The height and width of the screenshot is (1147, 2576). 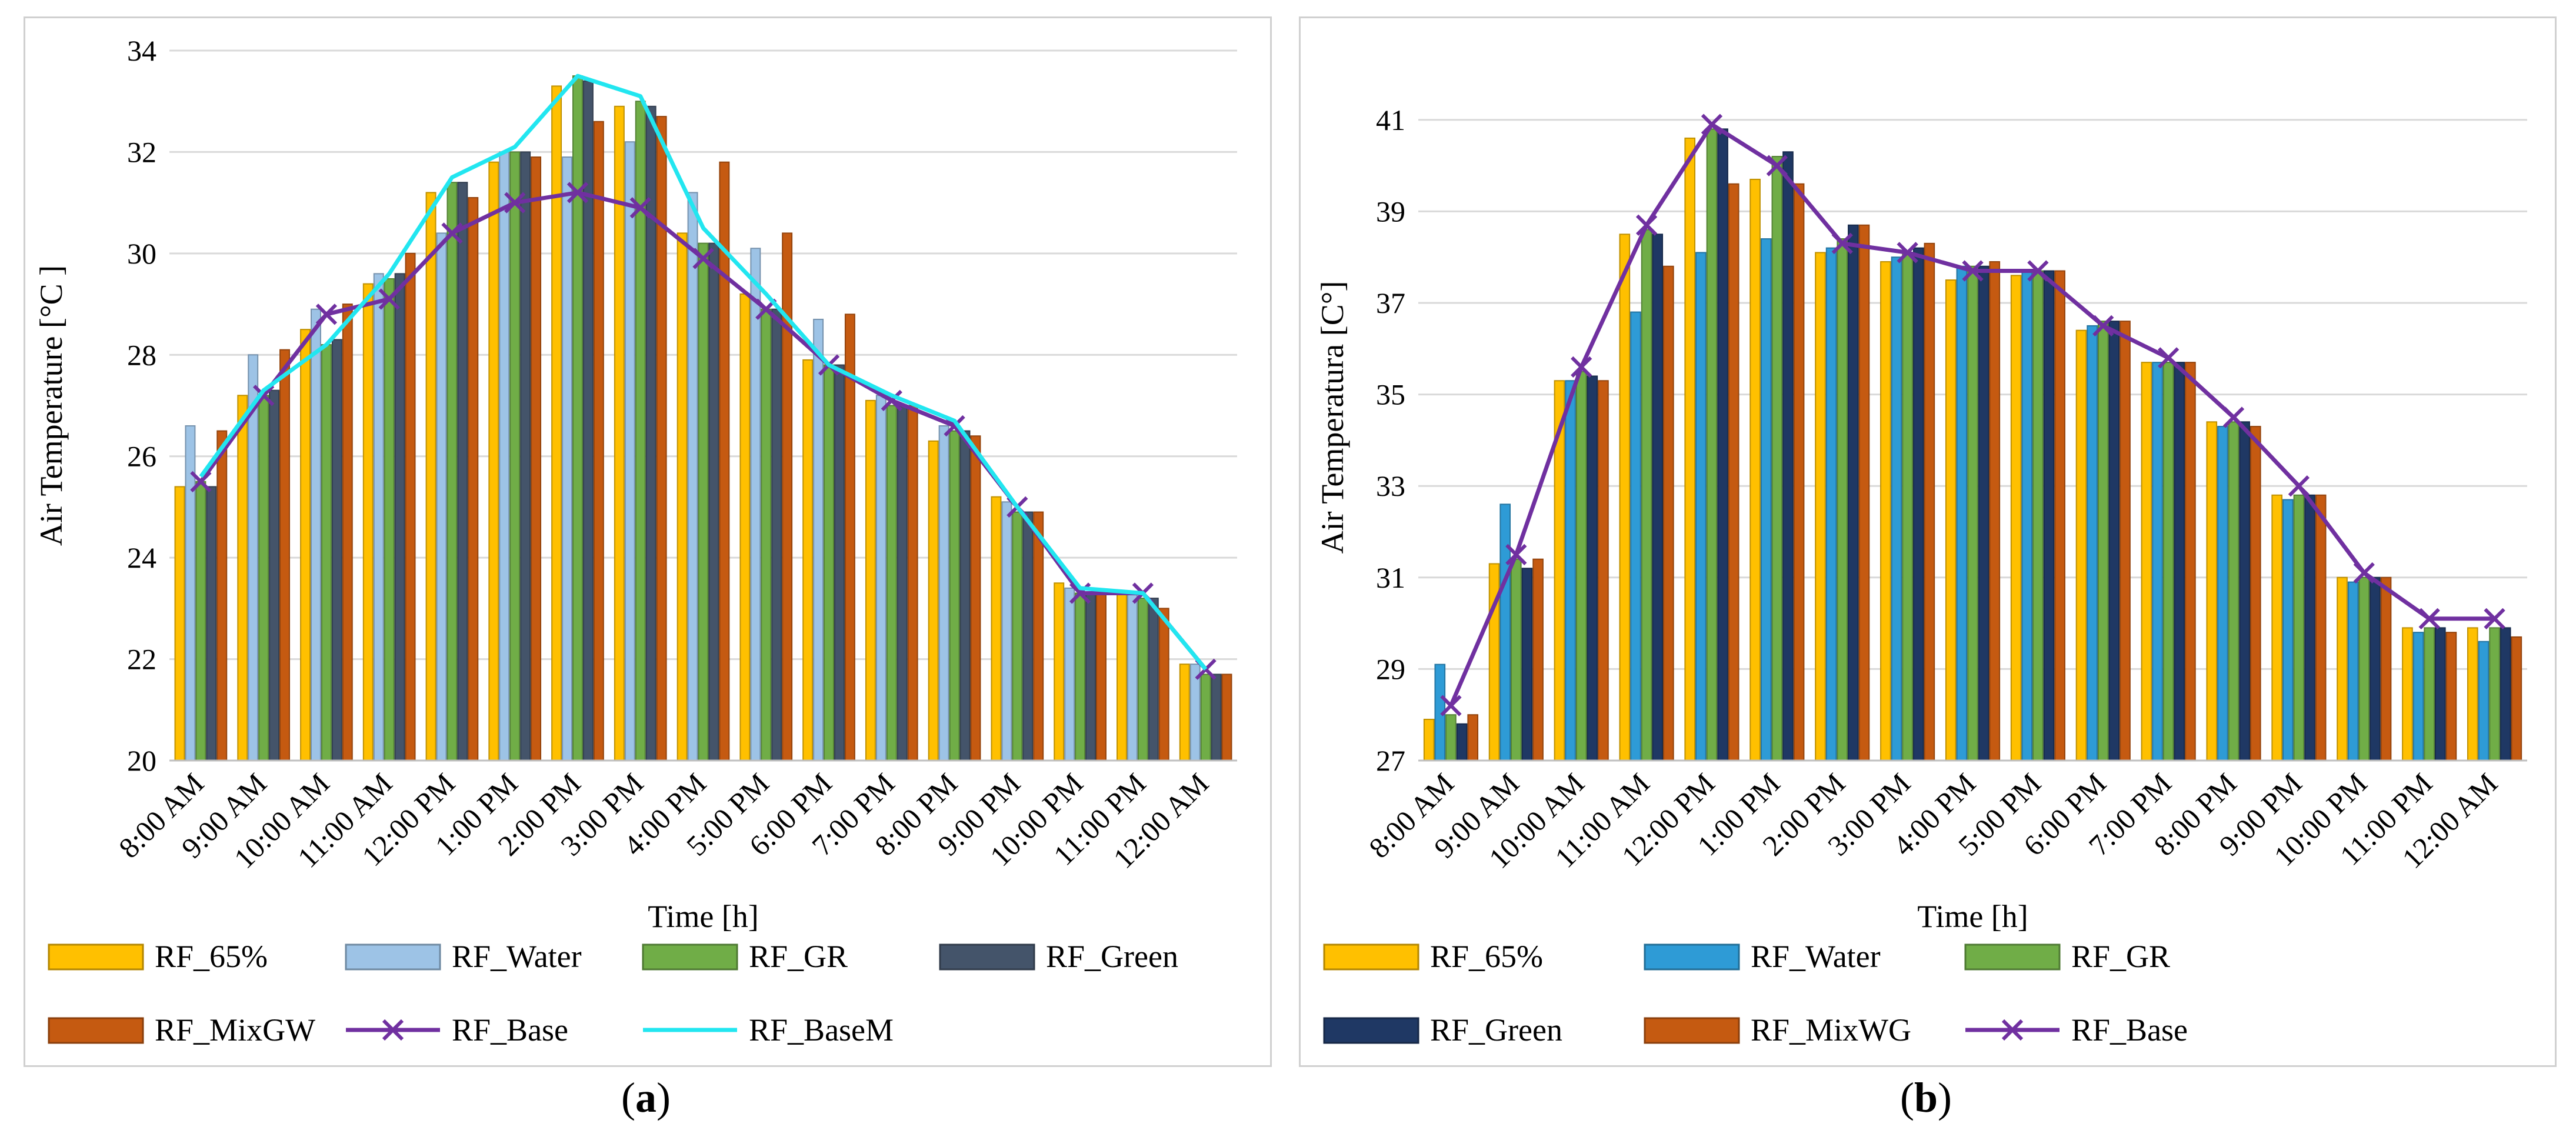 I want to click on bar-rf-65--16, so click(x=1184, y=712).